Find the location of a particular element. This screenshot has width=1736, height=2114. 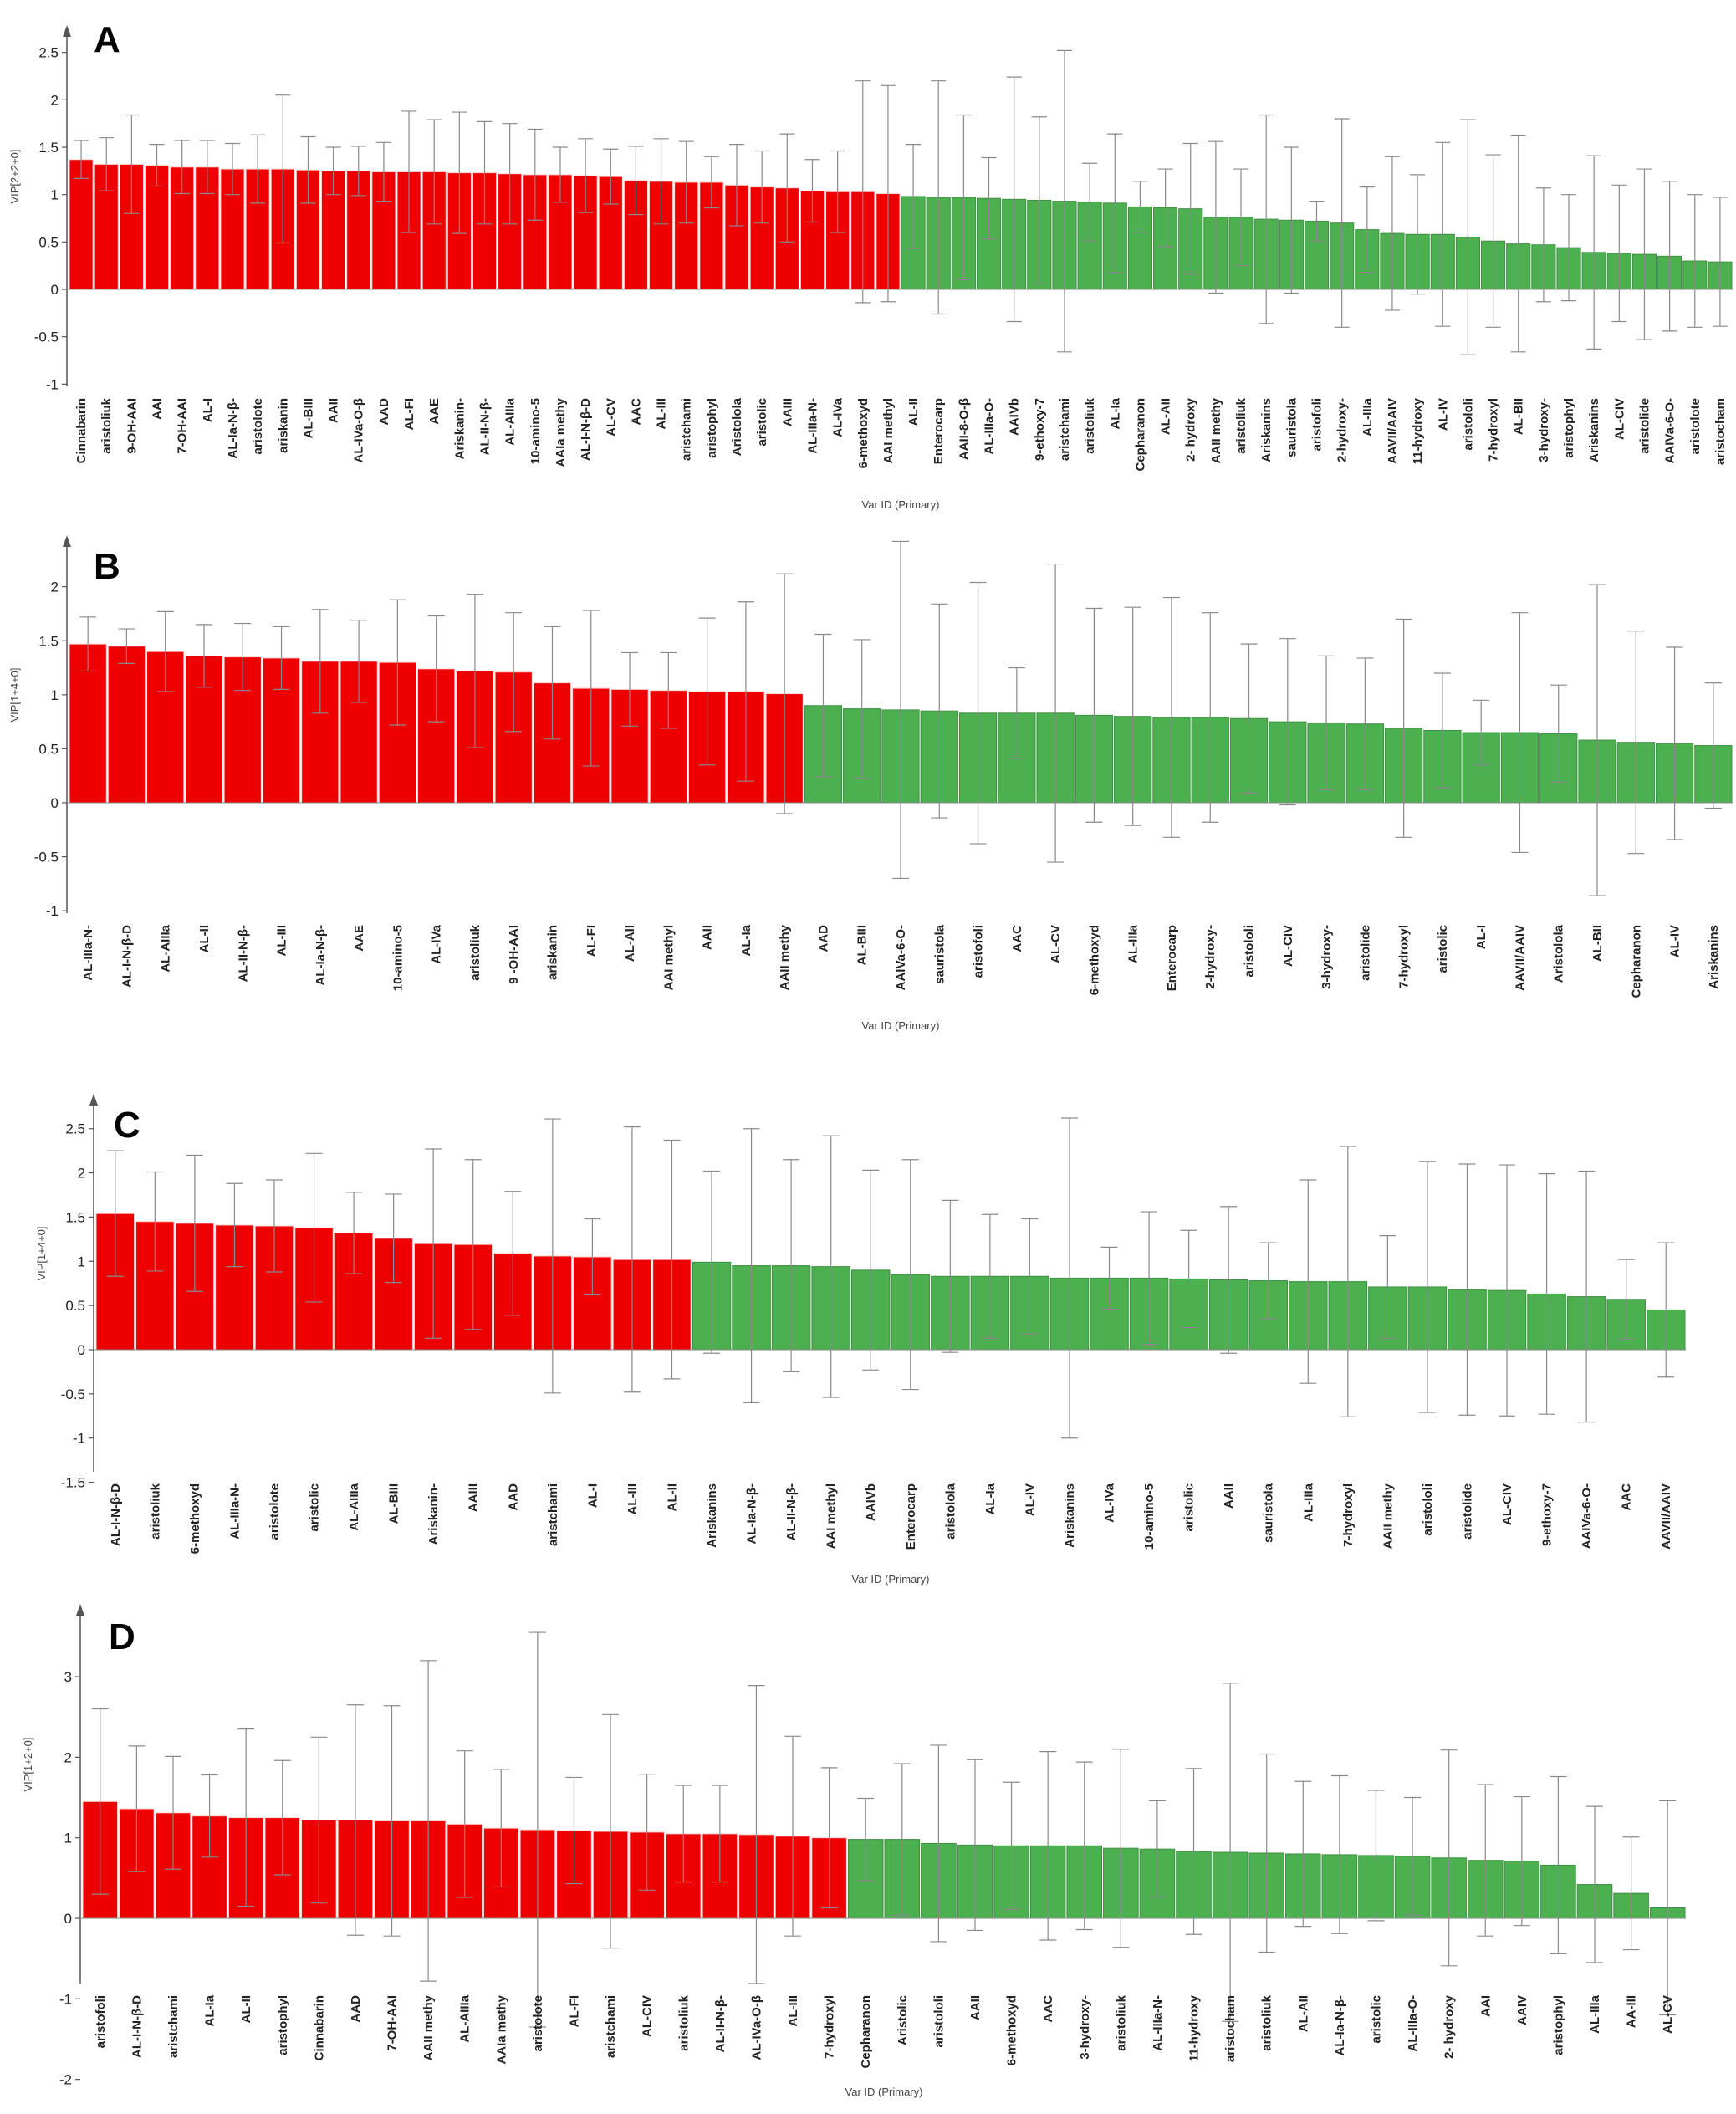

panel-letter: D is located at coordinates (122, 1636).